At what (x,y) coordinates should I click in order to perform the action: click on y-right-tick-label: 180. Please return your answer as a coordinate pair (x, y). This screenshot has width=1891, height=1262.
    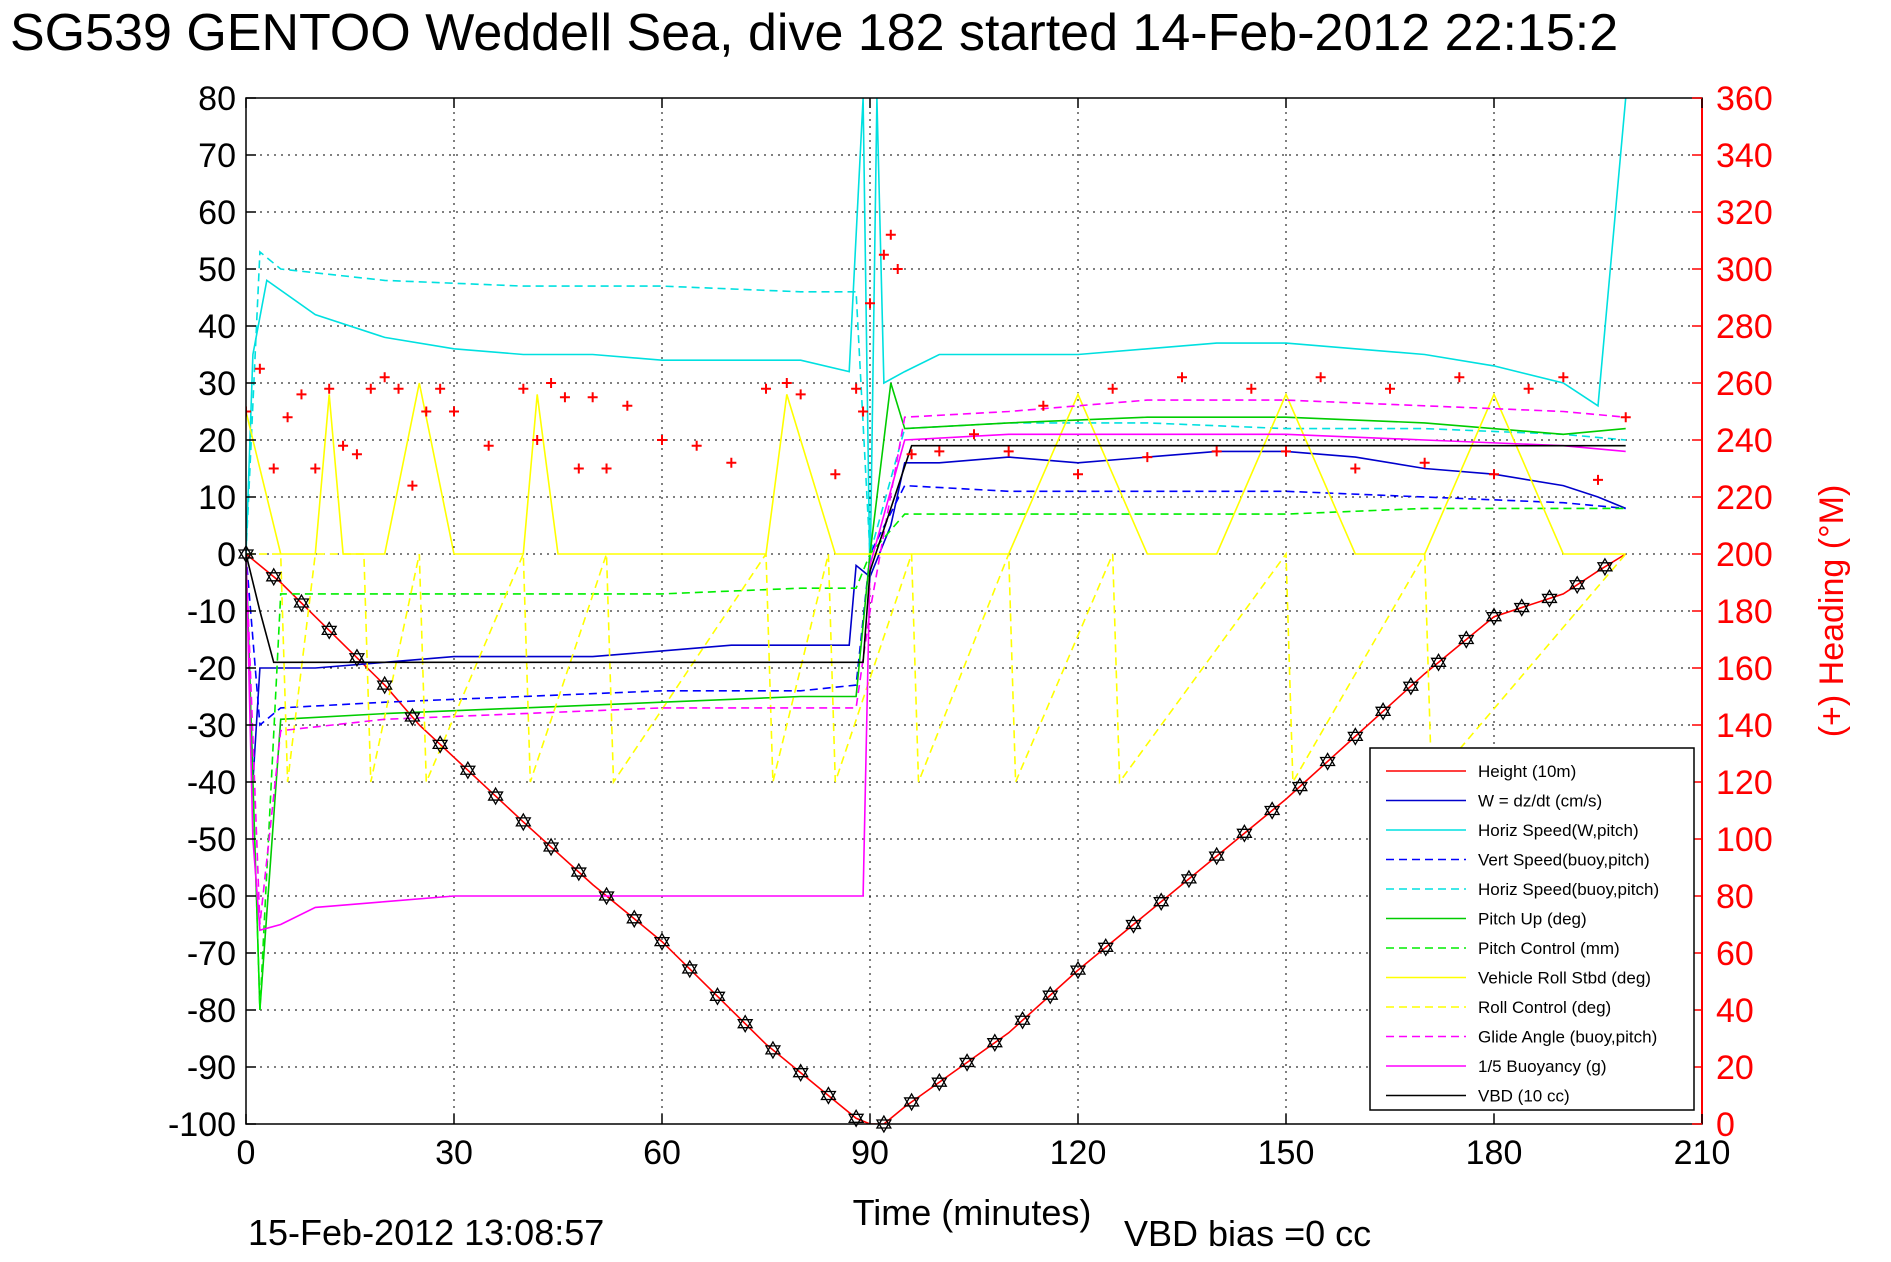
    Looking at the image, I should click on (1744, 612).